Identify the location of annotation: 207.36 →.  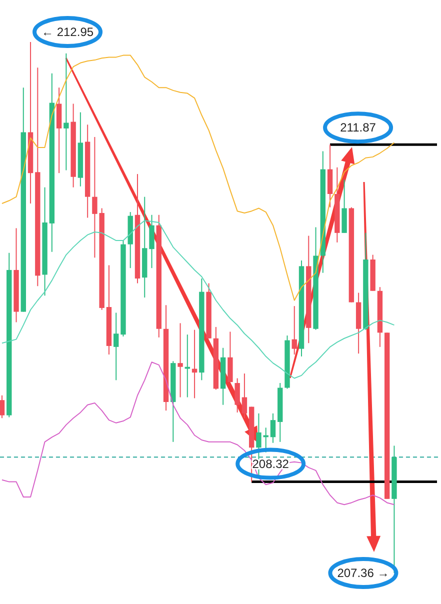
(363, 573).